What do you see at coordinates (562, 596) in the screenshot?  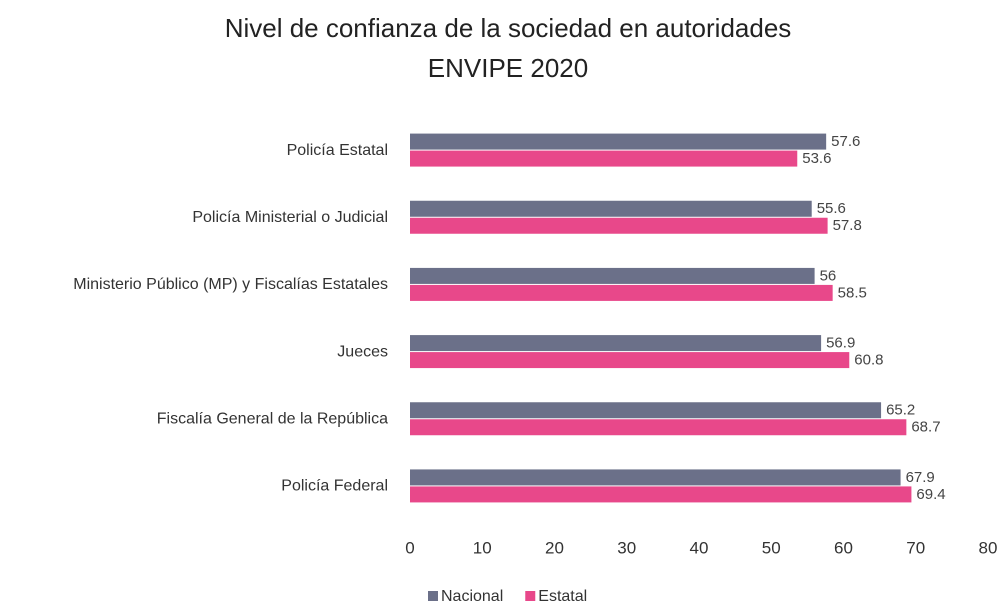 I see `legend-label: Estatal` at bounding box center [562, 596].